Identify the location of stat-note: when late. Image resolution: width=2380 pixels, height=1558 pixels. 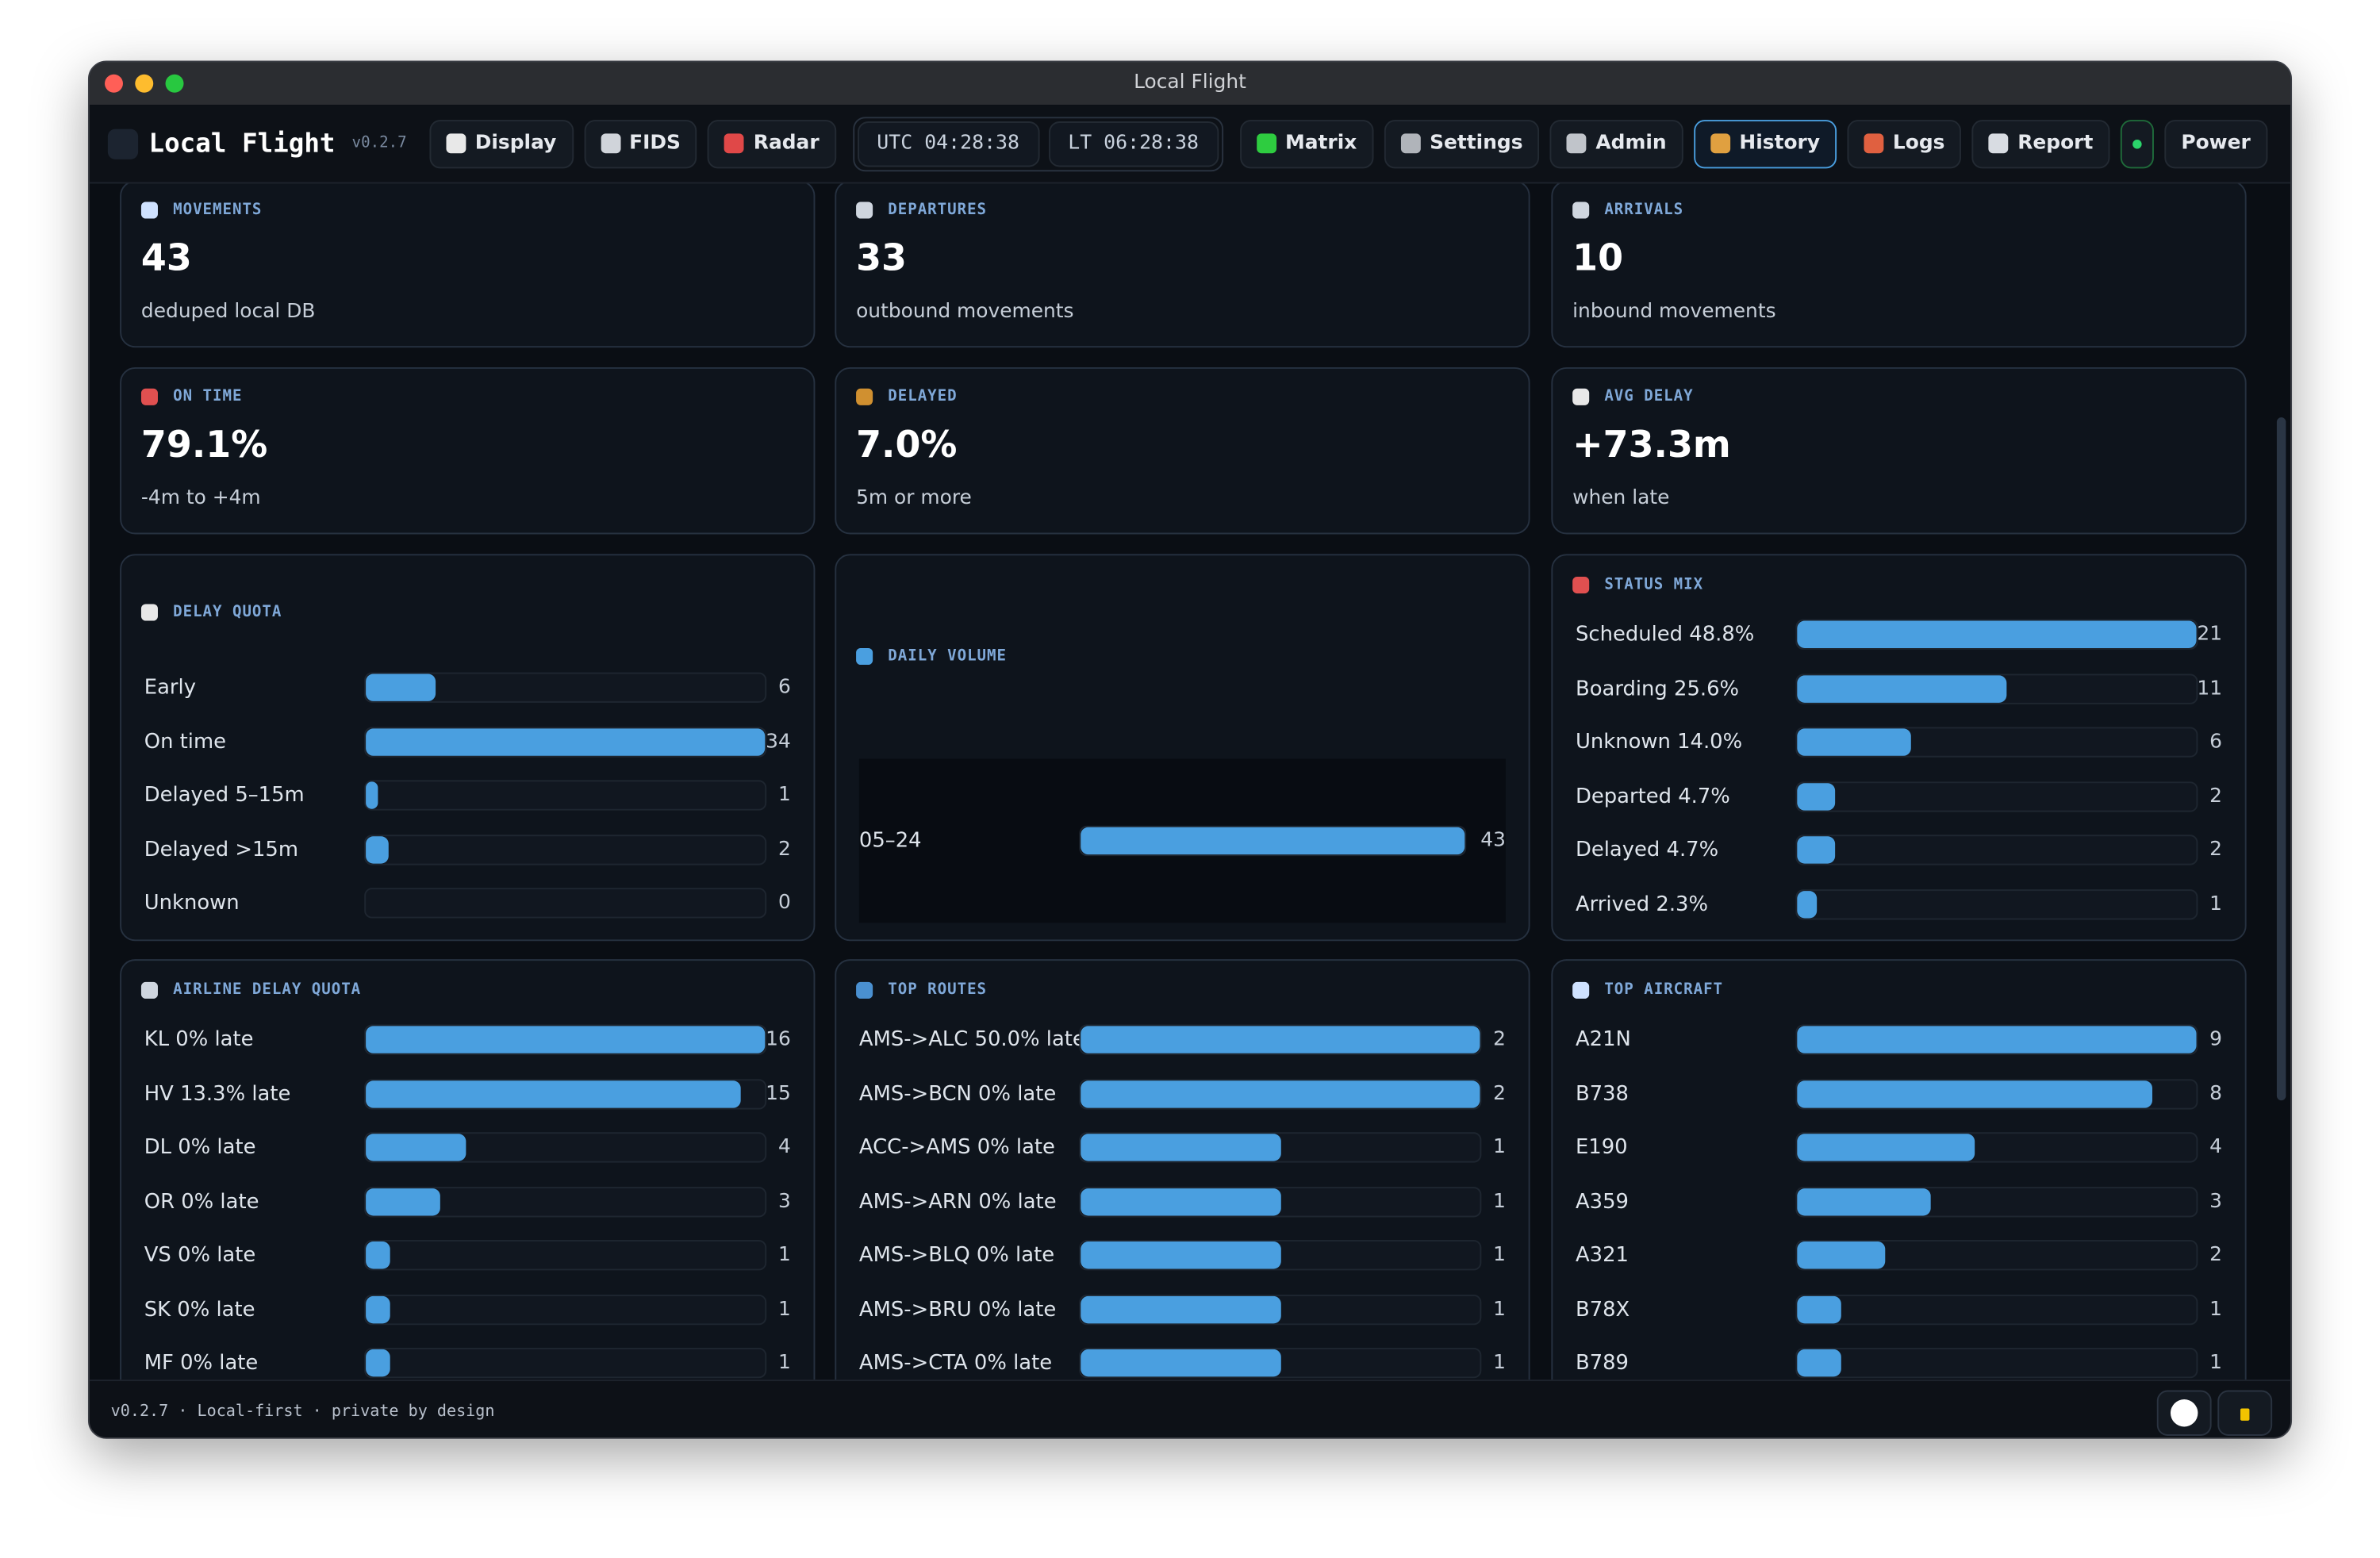
(1621, 498).